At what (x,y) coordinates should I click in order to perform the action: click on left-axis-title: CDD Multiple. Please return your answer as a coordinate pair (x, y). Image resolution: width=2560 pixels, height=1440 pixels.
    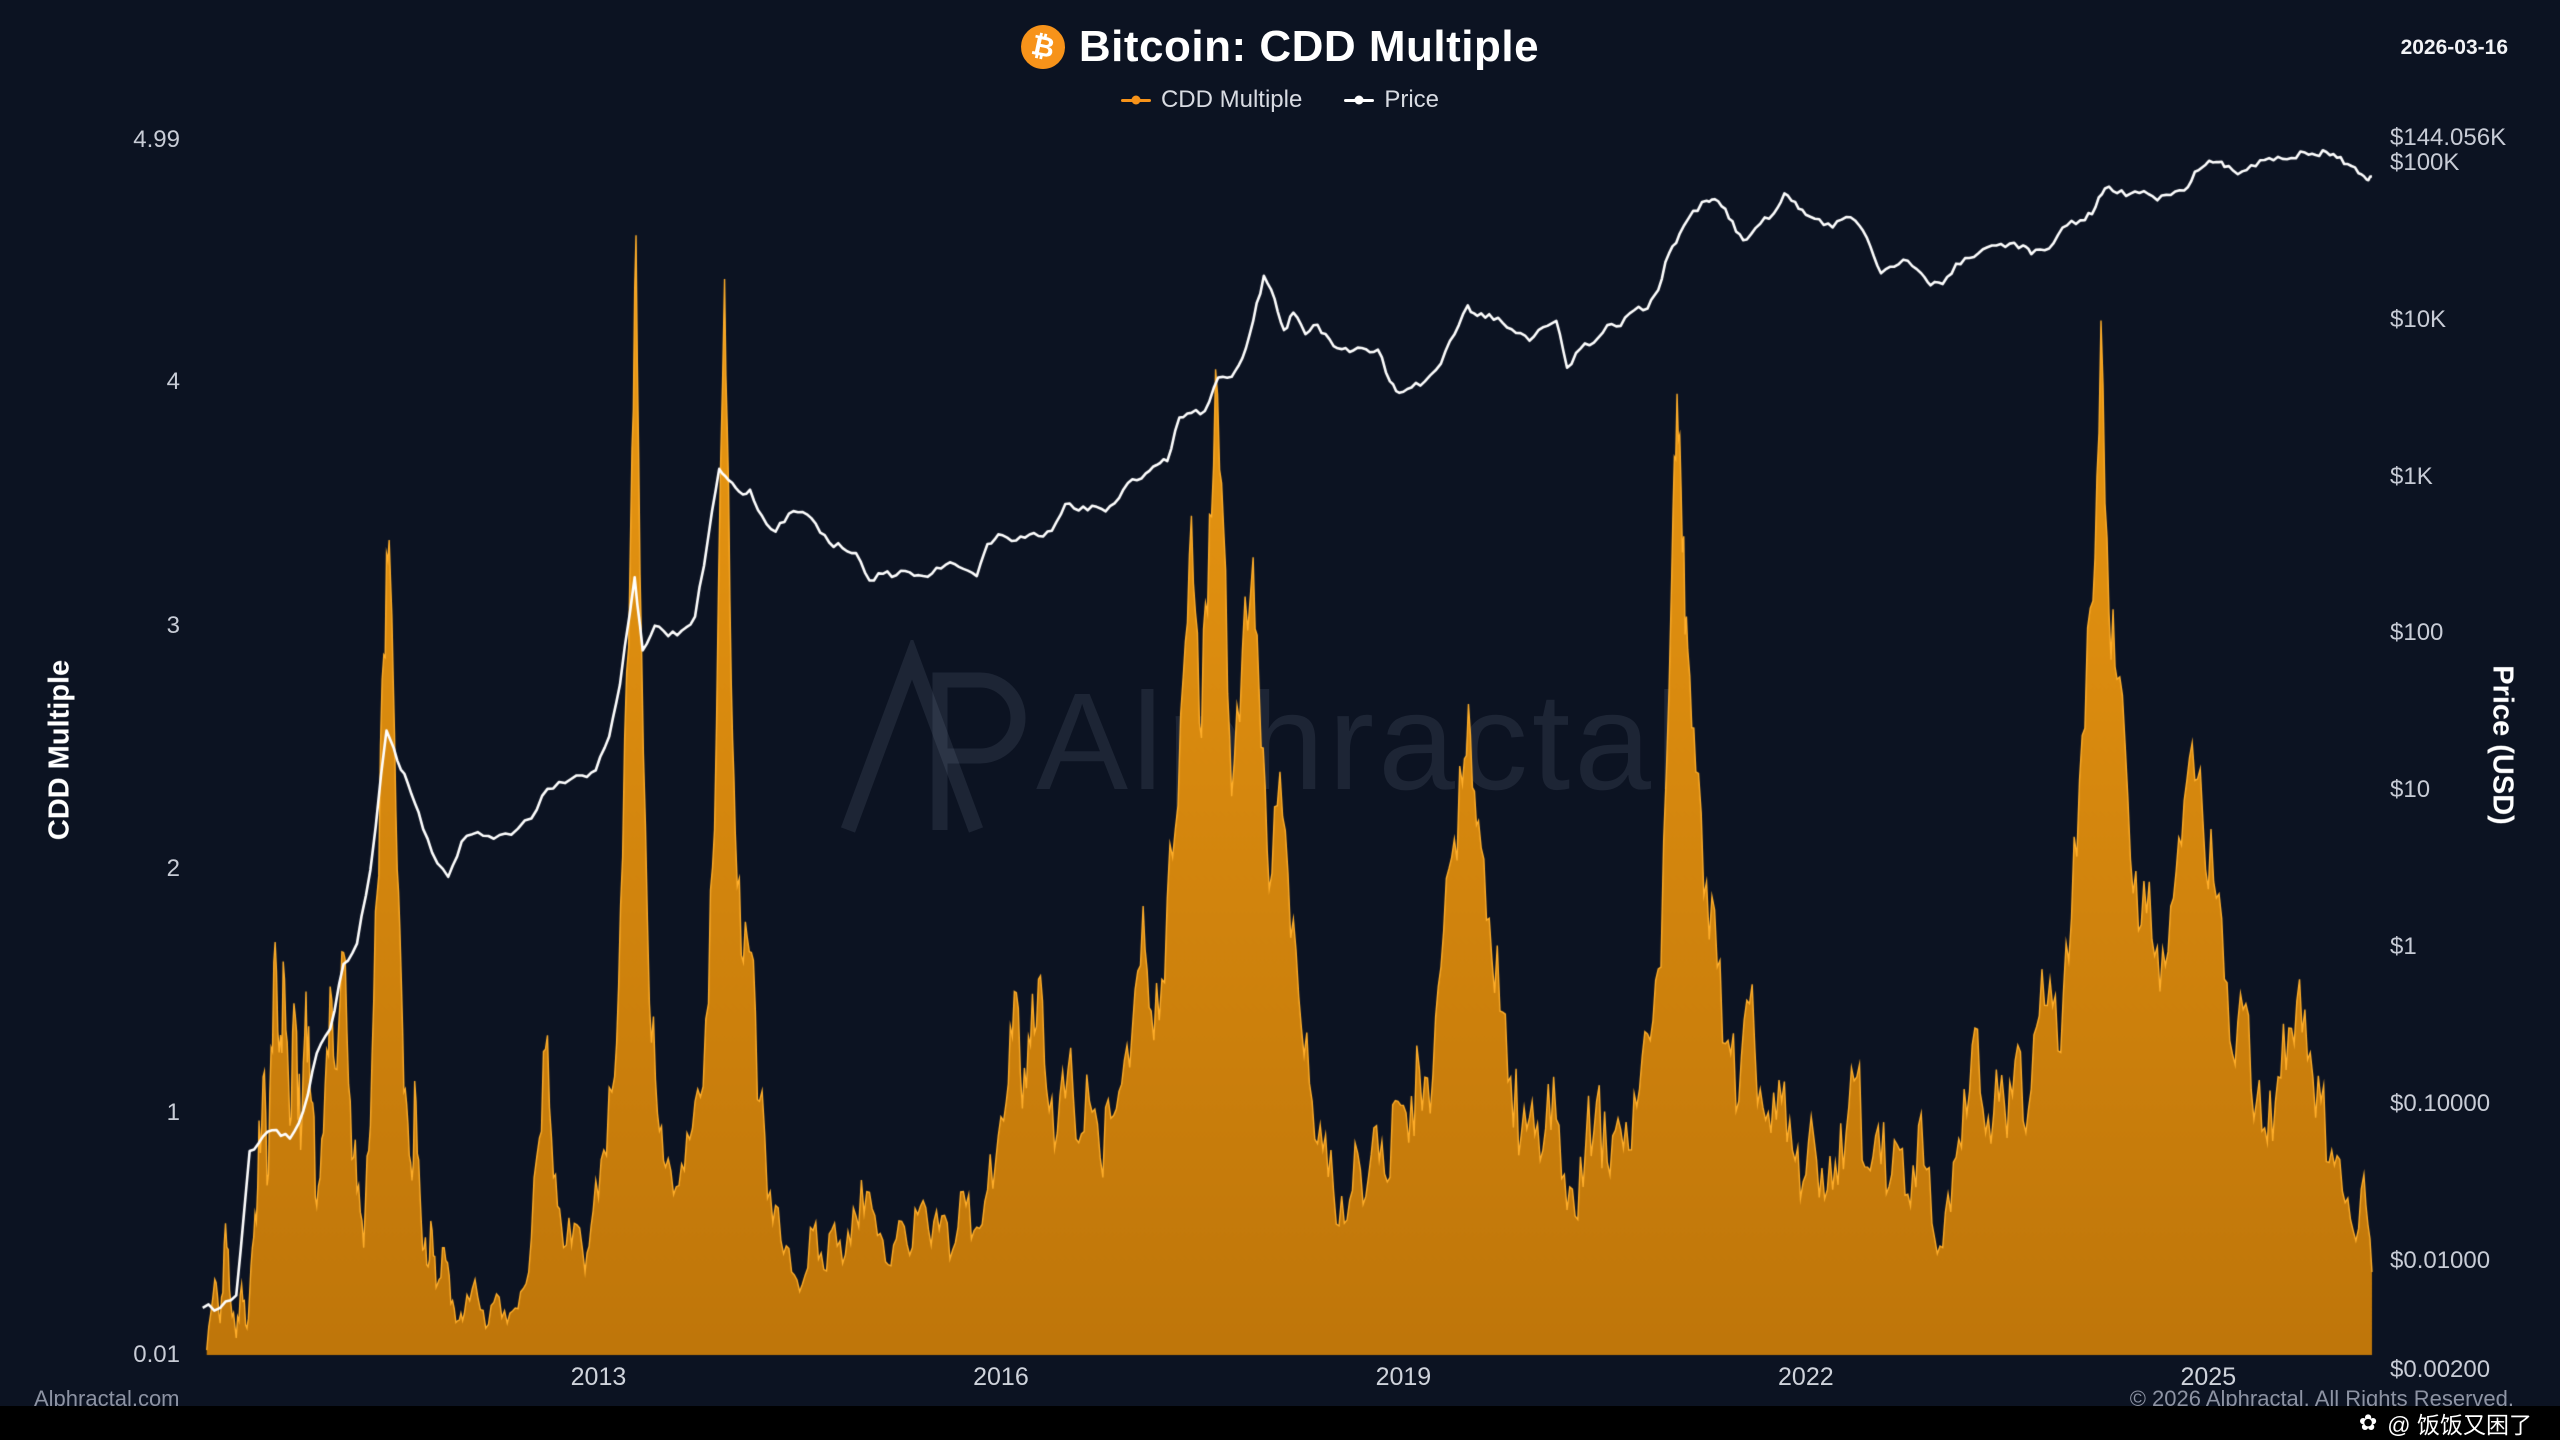
    Looking at the image, I should click on (59, 750).